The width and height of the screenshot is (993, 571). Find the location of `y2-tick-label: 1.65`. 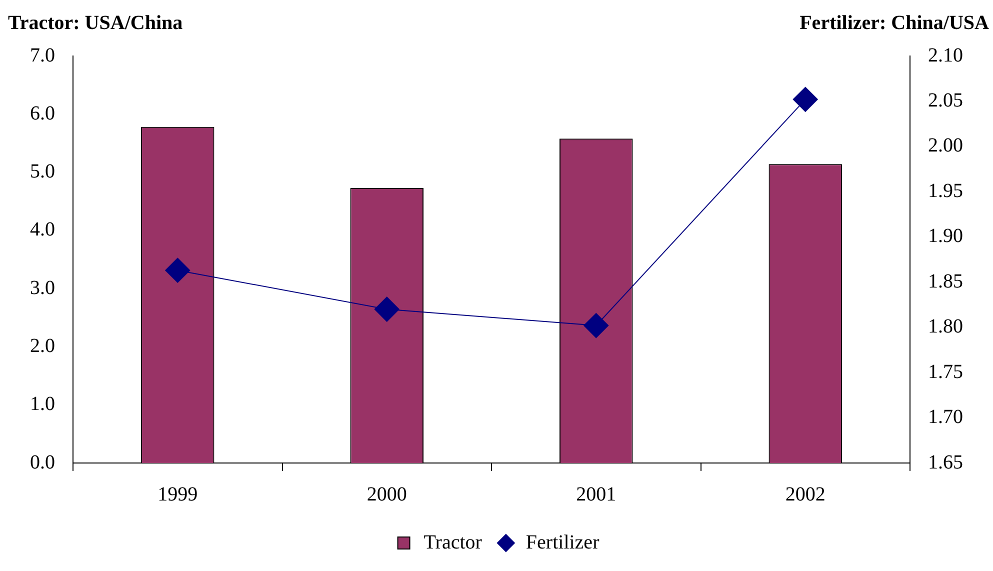

y2-tick-label: 1.65 is located at coordinates (945, 462).